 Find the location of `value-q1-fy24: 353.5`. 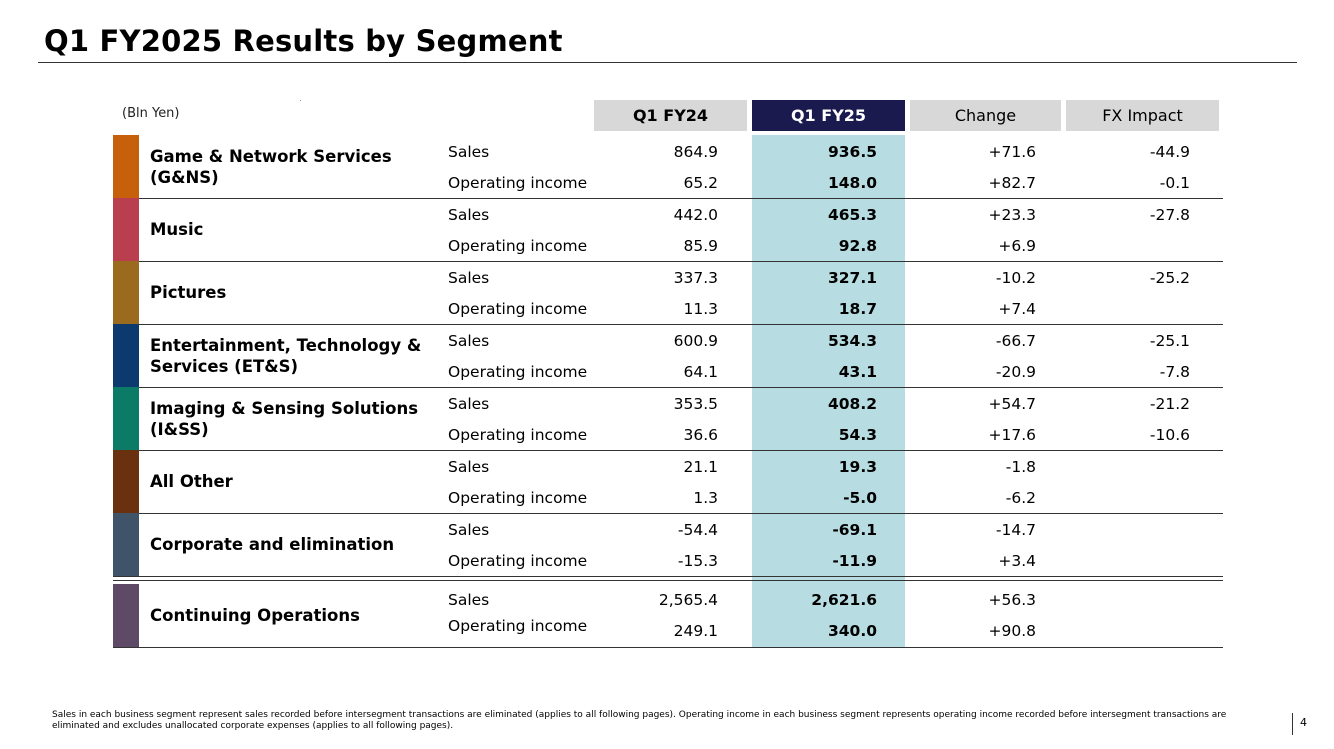

value-q1-fy24: 353.5 is located at coordinates (695, 404).